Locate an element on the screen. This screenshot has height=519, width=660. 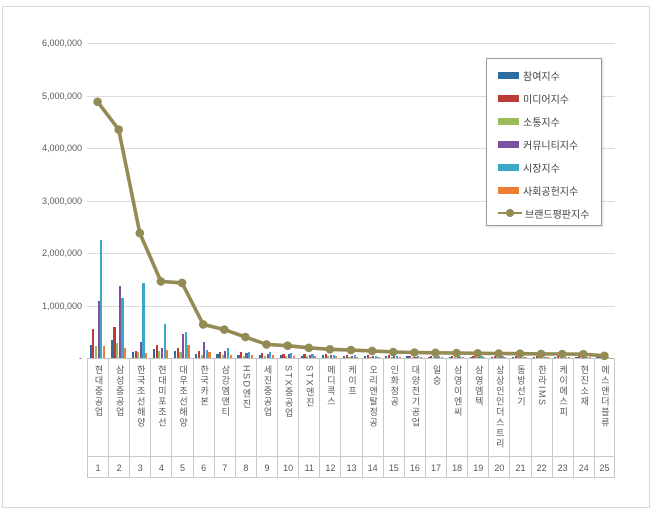
category-cell: 세진중공업 9 is located at coordinates (266, 418).